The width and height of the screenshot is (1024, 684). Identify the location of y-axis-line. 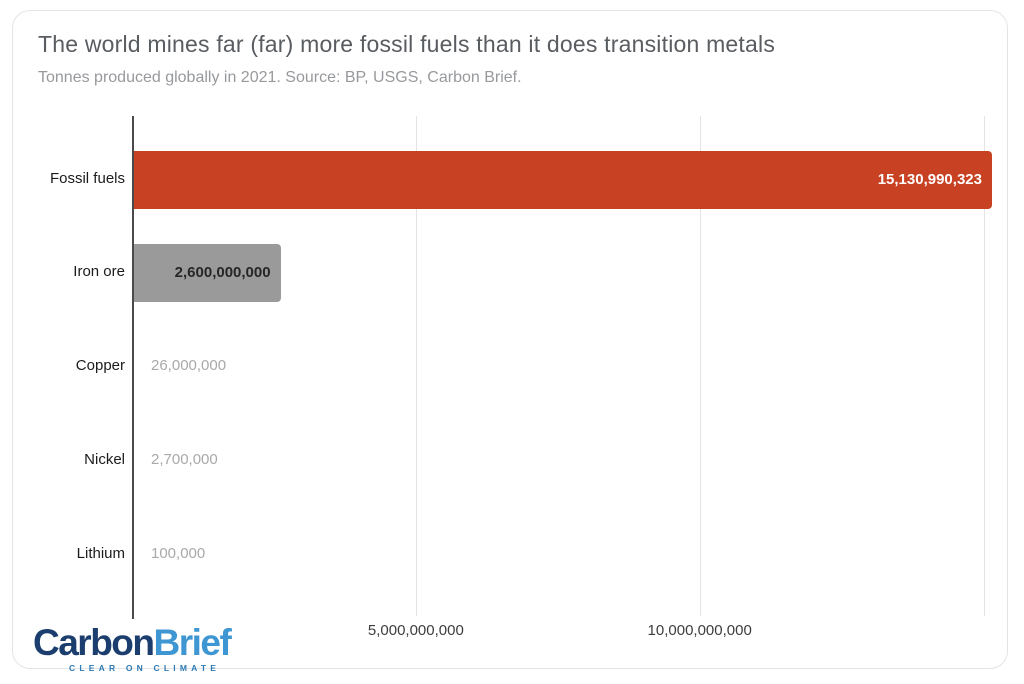
(133, 367).